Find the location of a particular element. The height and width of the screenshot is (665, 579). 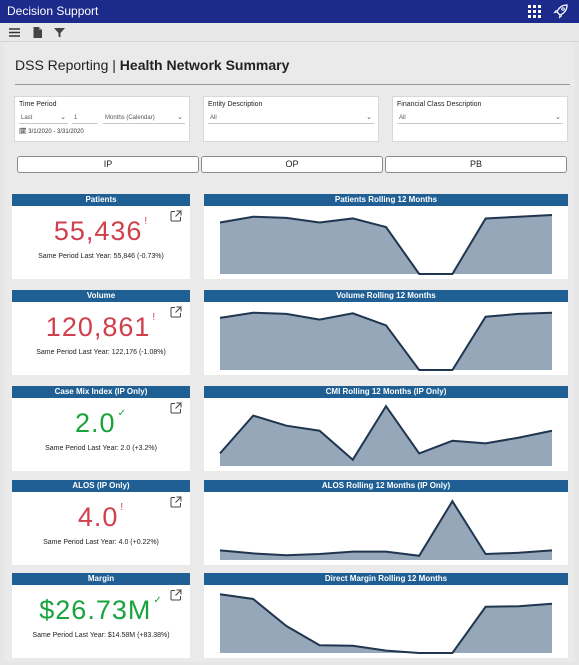

kpi-title: Volume is located at coordinates (101, 296).